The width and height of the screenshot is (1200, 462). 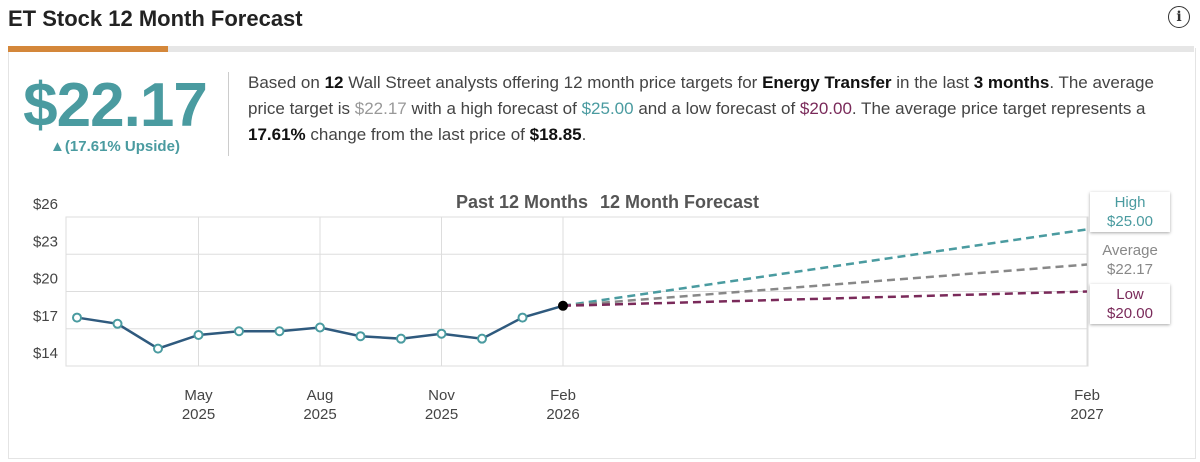 What do you see at coordinates (1179, 17) in the screenshot?
I see `info-icon: i` at bounding box center [1179, 17].